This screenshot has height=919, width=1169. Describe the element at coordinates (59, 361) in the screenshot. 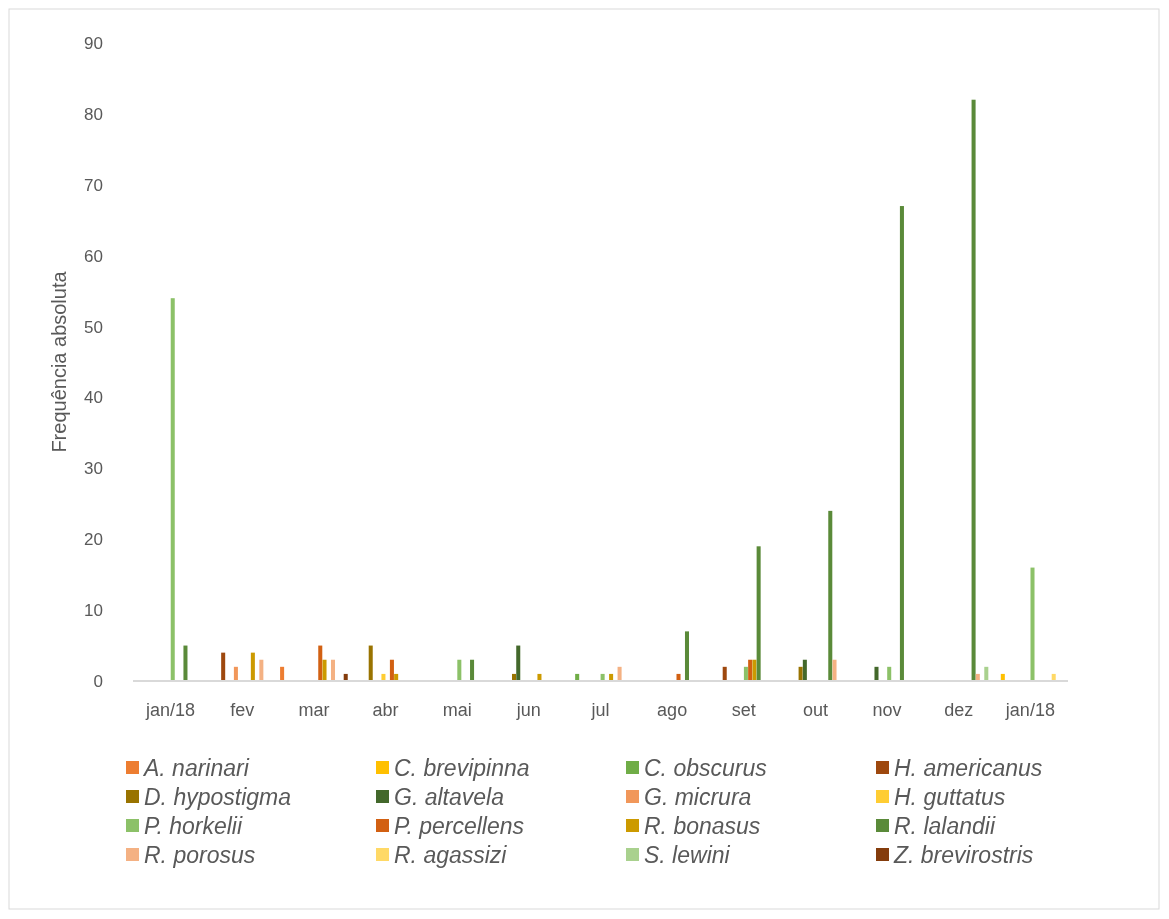

I see `y-axis-title: Frequência absoluta` at that location.